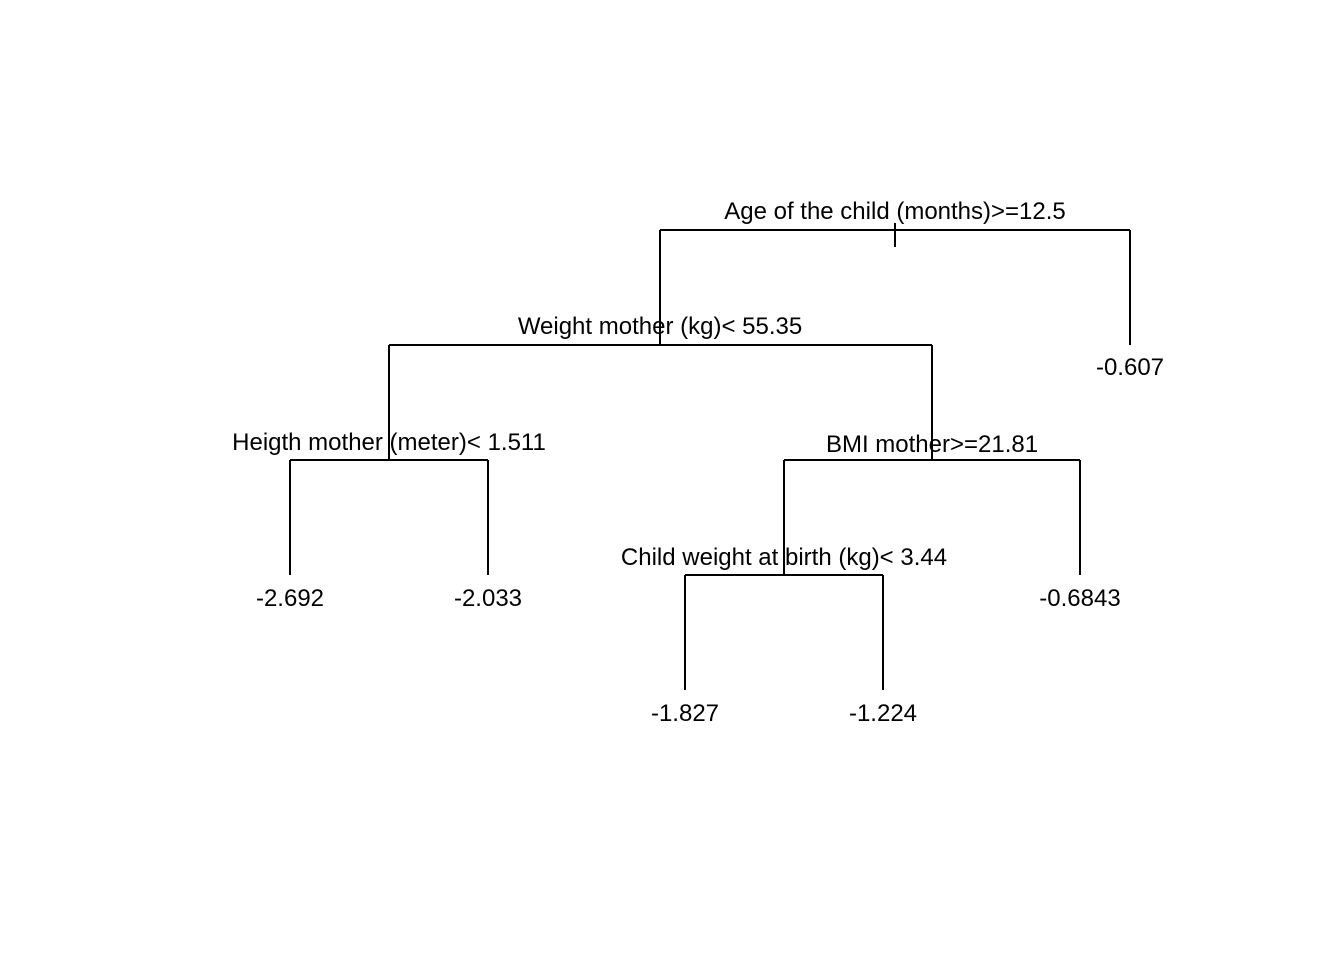  I want to click on leaf-value: -1.827, so click(685, 713).